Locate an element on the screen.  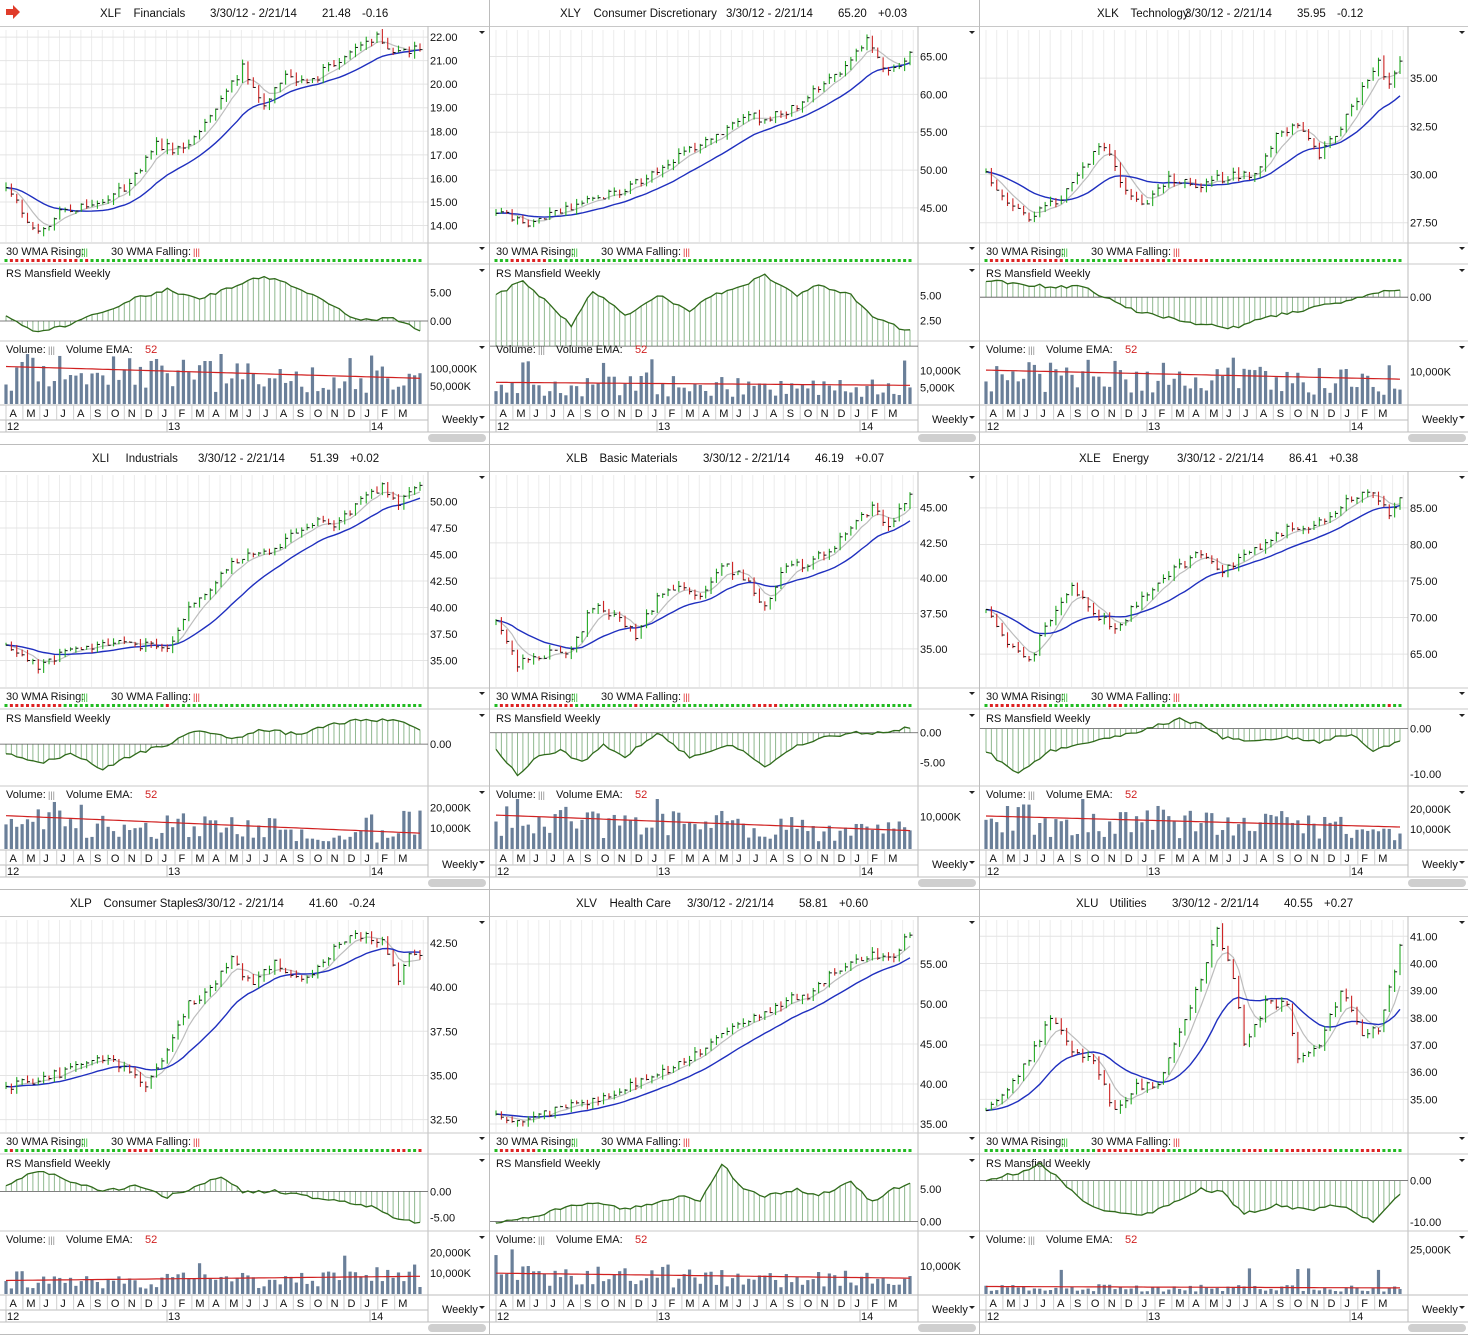
month-label: S is located at coordinates (587, 414).